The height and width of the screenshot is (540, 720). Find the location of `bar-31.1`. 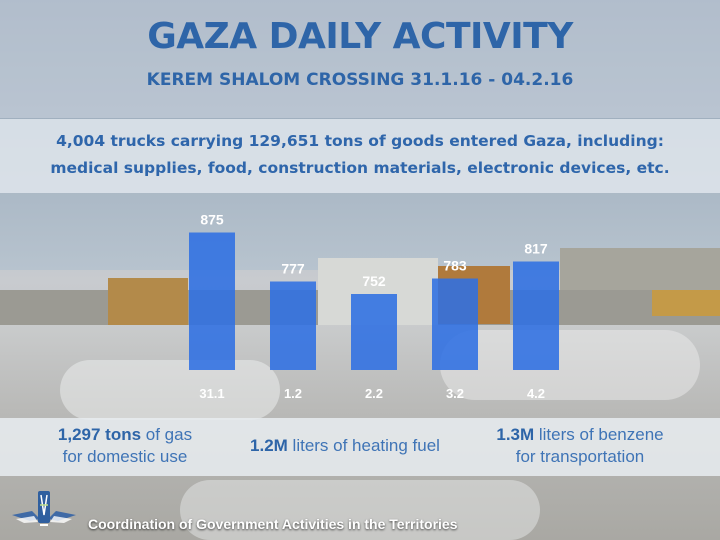

bar-31.1 is located at coordinates (212, 301).